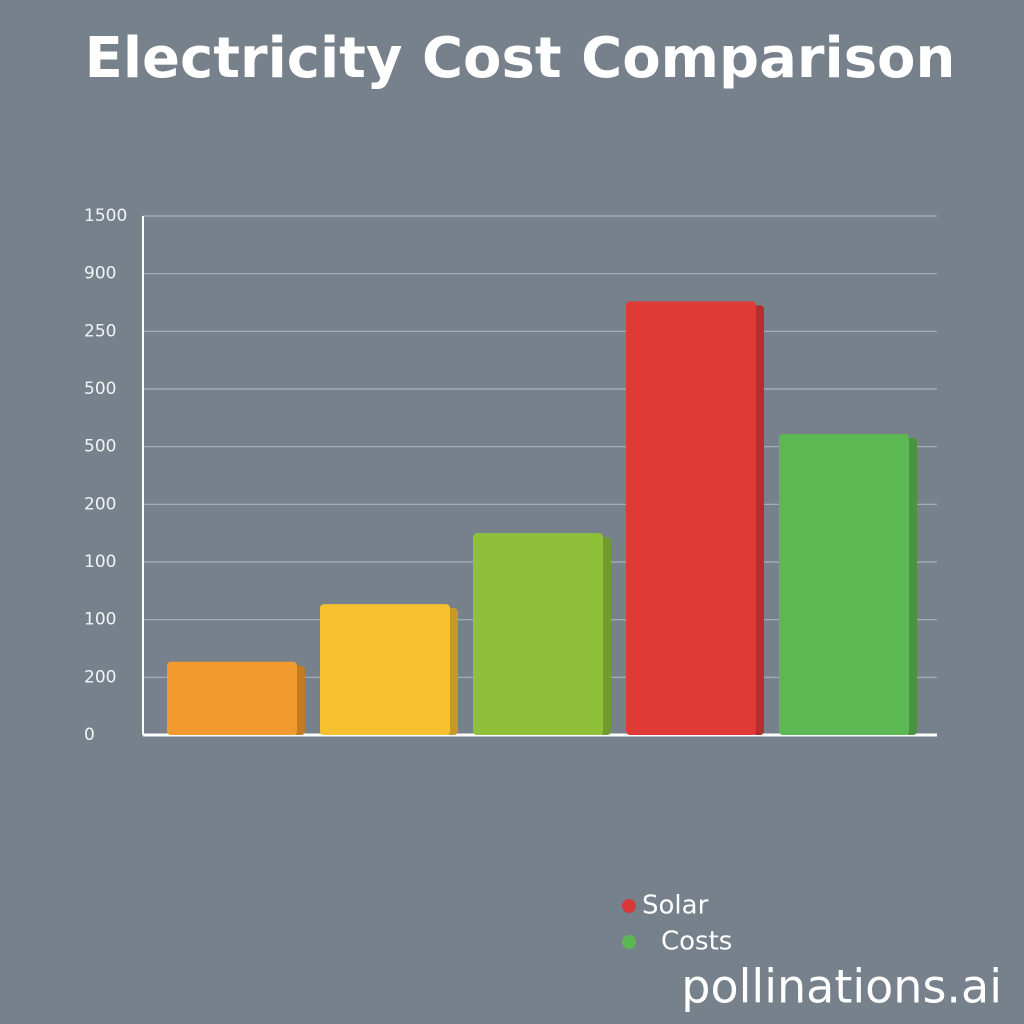 The width and height of the screenshot is (1024, 1024). I want to click on legend-label: Solar, so click(675, 906).